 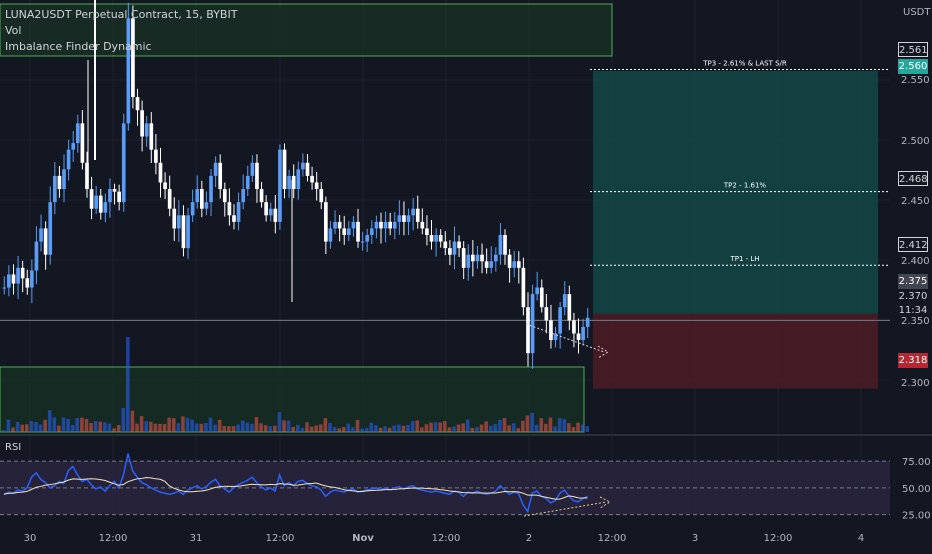 What do you see at coordinates (13, 30) in the screenshot?
I see `volume-indicator-label: Vol` at bounding box center [13, 30].